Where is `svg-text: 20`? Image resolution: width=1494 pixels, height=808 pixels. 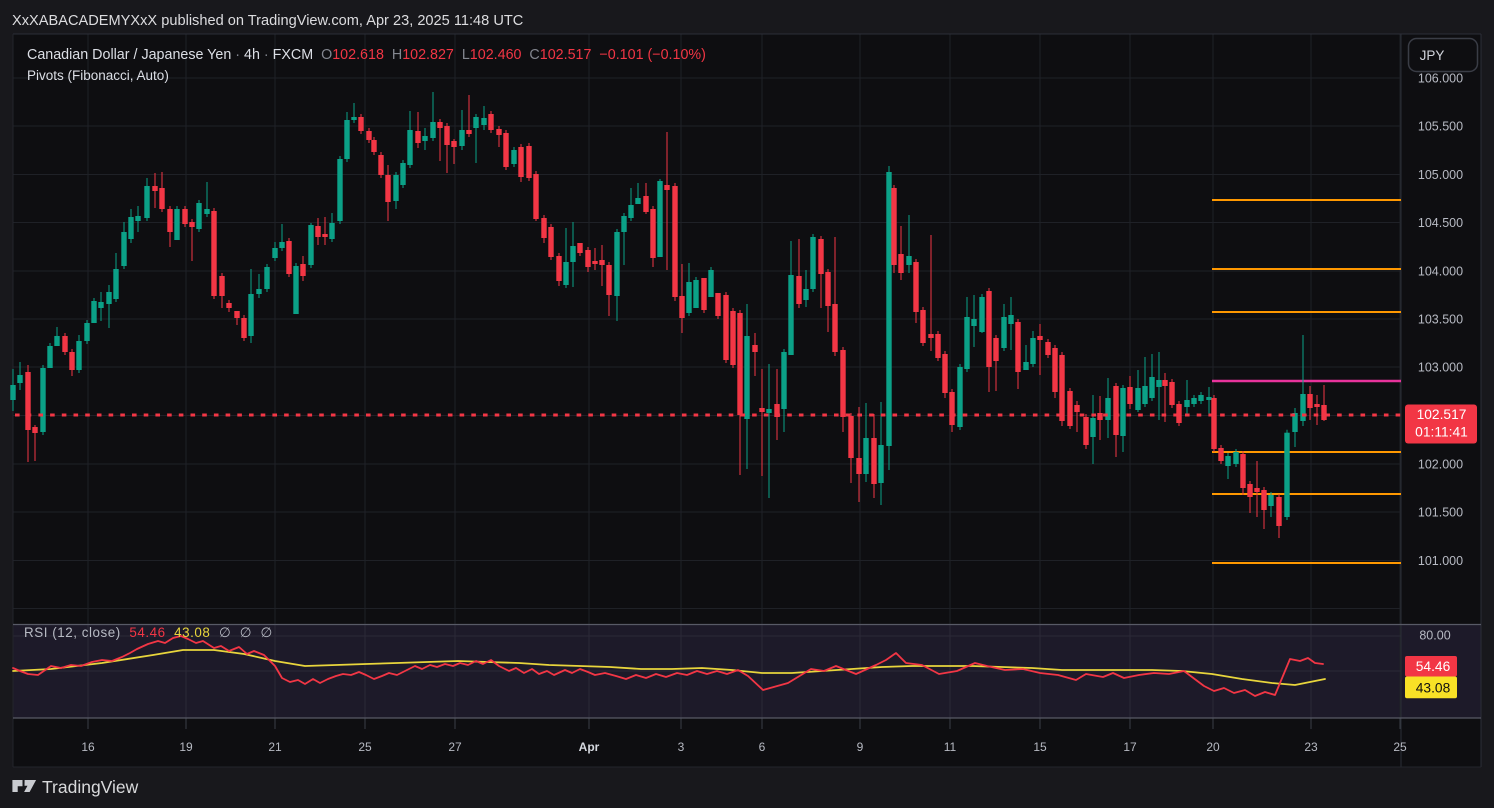 svg-text: 20 is located at coordinates (1213, 747).